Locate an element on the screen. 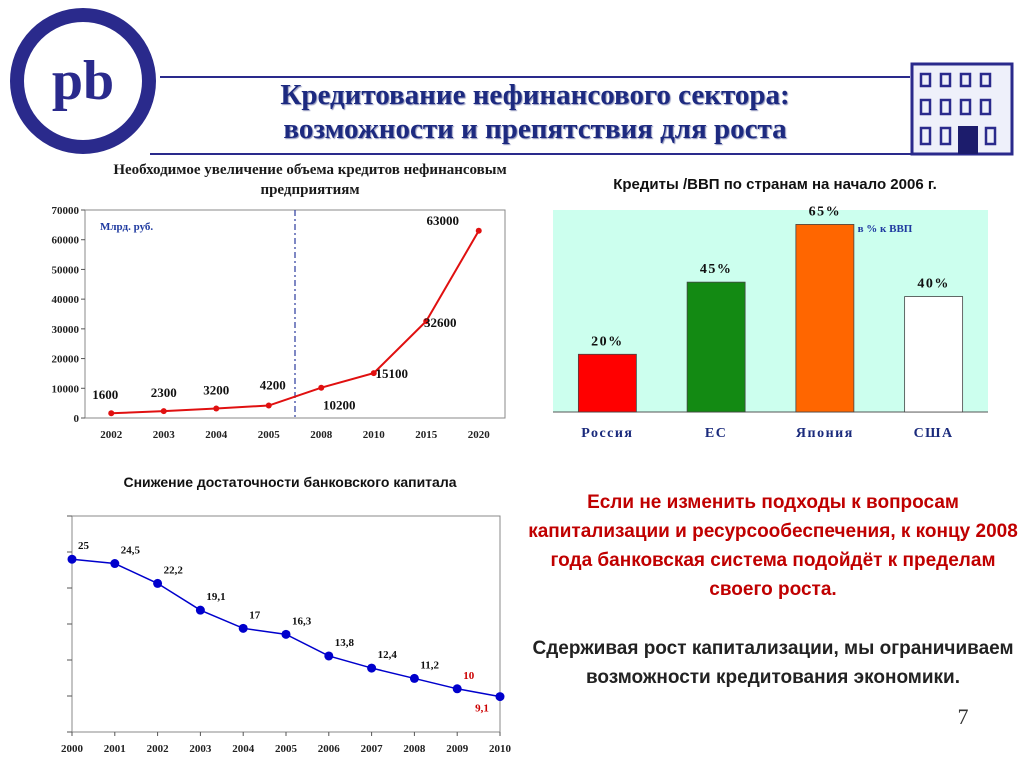 The height and width of the screenshot is (771, 1024). chart3-data-label: 22,2 is located at coordinates (174, 570).